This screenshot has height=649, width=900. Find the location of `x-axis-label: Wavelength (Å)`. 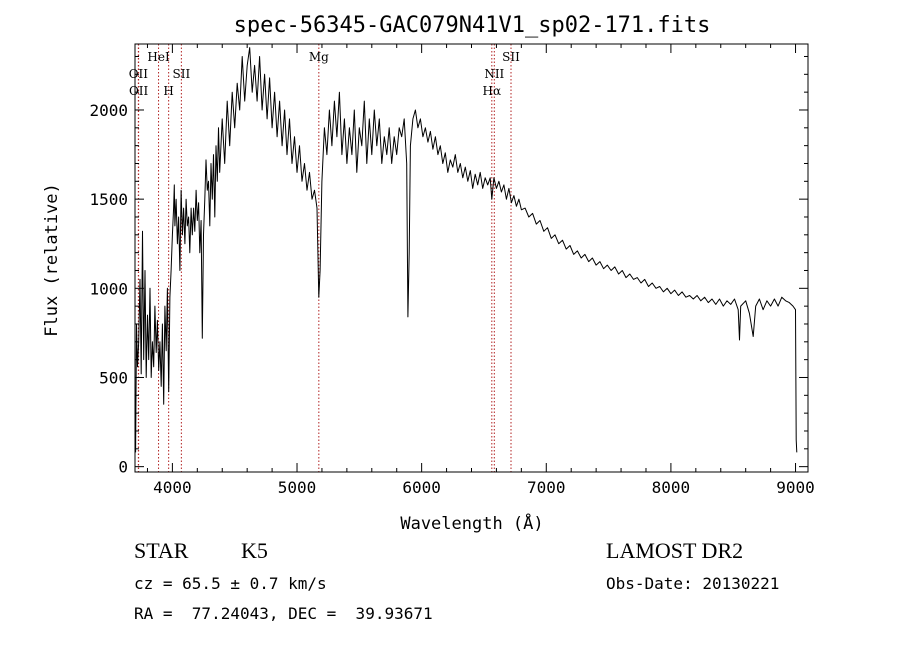

x-axis-label: Wavelength (Å) is located at coordinates (471, 523).